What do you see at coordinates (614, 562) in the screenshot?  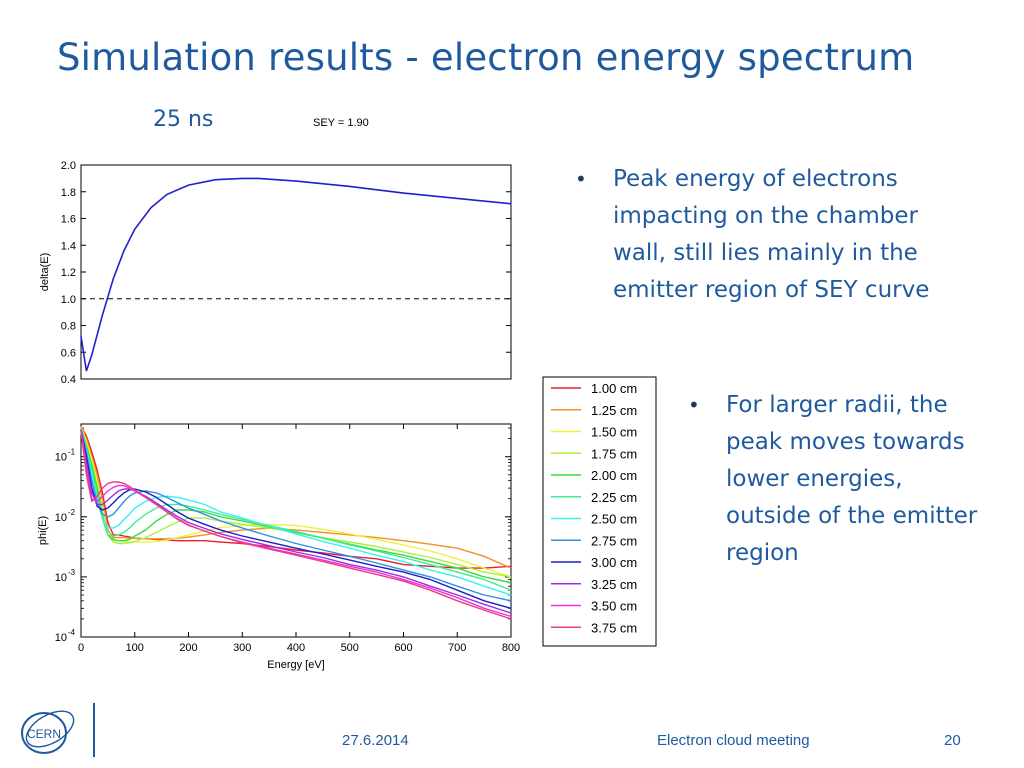 I see `legend-label: 3.00 cm` at bounding box center [614, 562].